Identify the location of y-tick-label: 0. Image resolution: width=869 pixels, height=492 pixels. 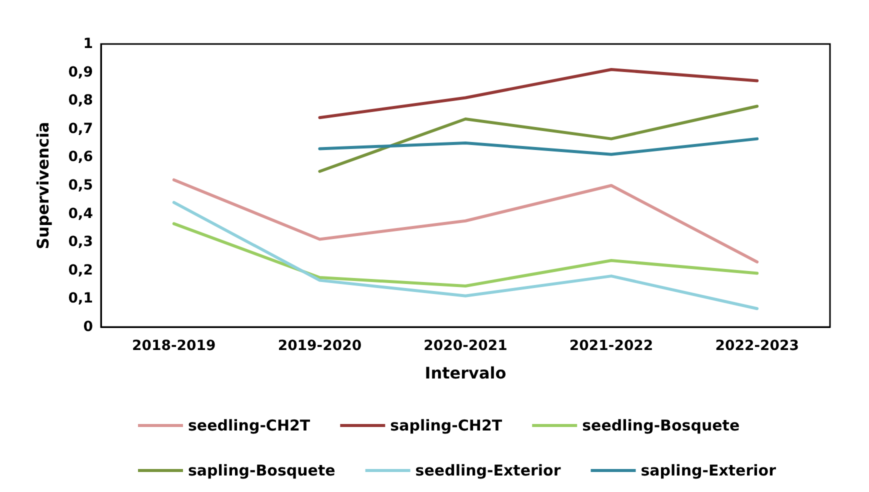
(88, 327).